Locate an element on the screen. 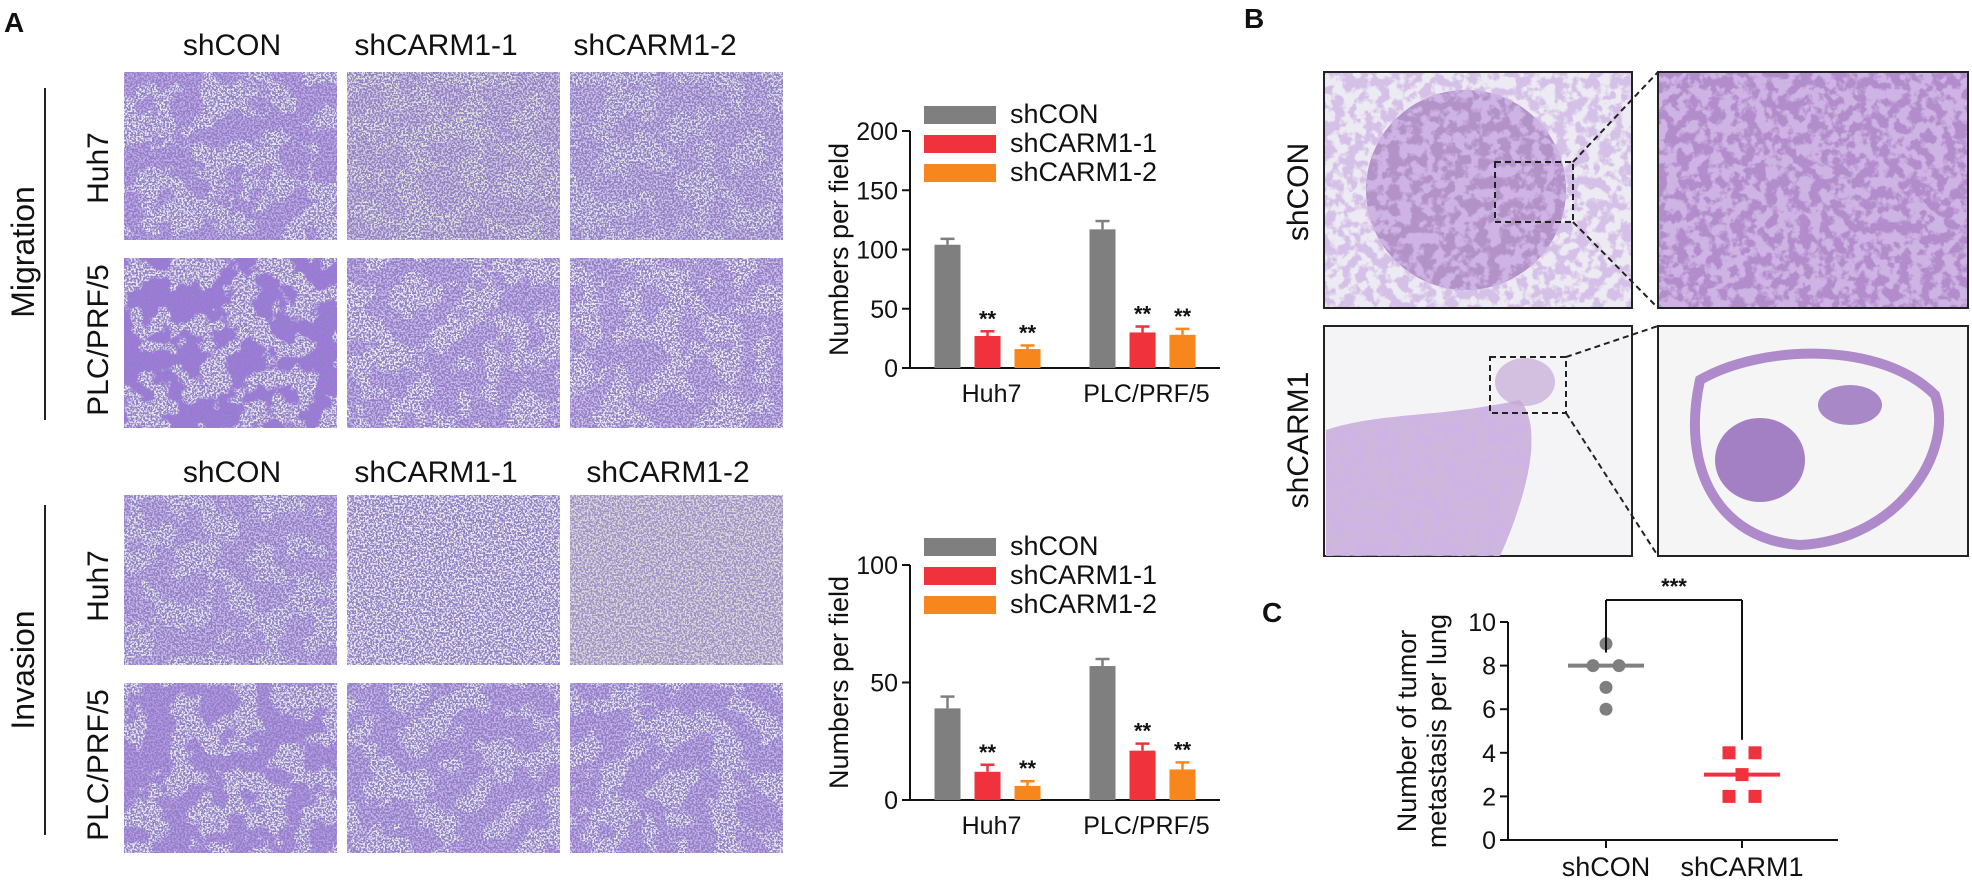  invasion-col-header-3: shCARM1-2 is located at coordinates (667, 472).